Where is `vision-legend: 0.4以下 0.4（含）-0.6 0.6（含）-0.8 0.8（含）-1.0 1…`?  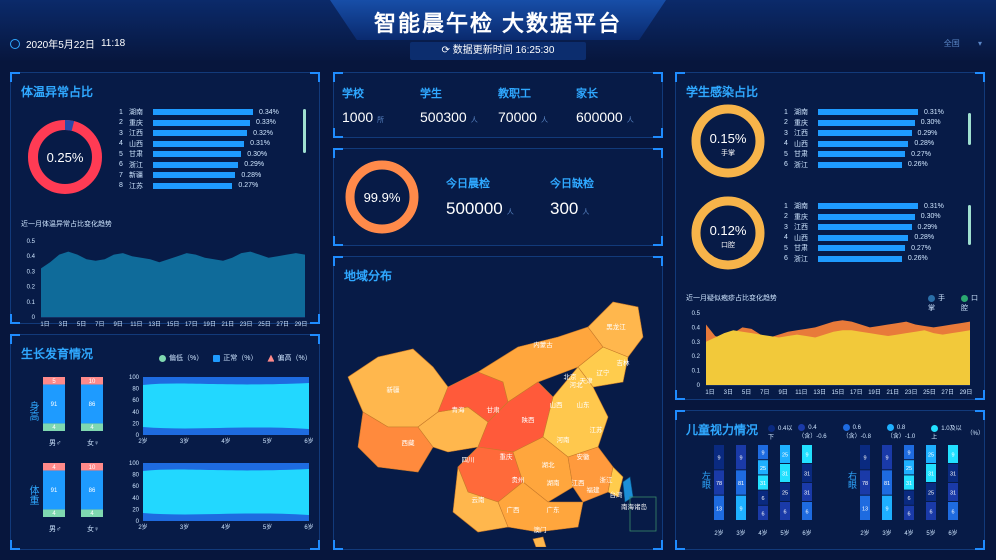
vision-legend: 0.4以下 0.4（含）-0.6 0.6（含）-0.8 0.8（含）-1.0 1… is located at coordinates (876, 432).